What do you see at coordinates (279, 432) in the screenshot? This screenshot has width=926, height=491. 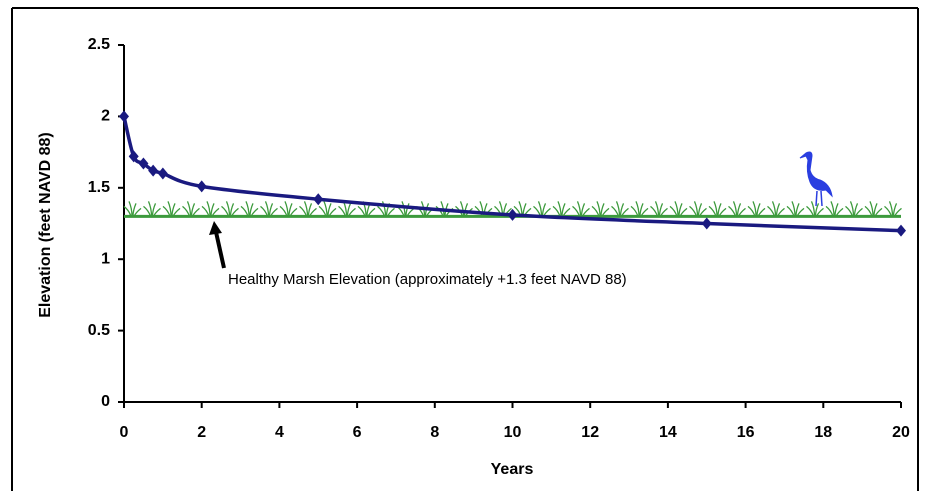 I see `x-tick-label: 4` at bounding box center [279, 432].